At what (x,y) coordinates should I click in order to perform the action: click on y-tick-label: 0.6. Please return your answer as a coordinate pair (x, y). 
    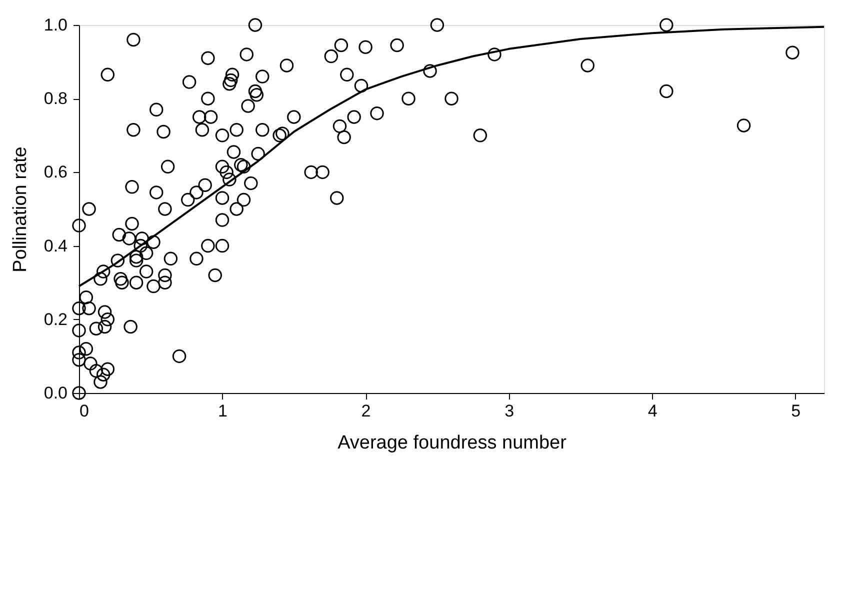
    Looking at the image, I should click on (56, 172).